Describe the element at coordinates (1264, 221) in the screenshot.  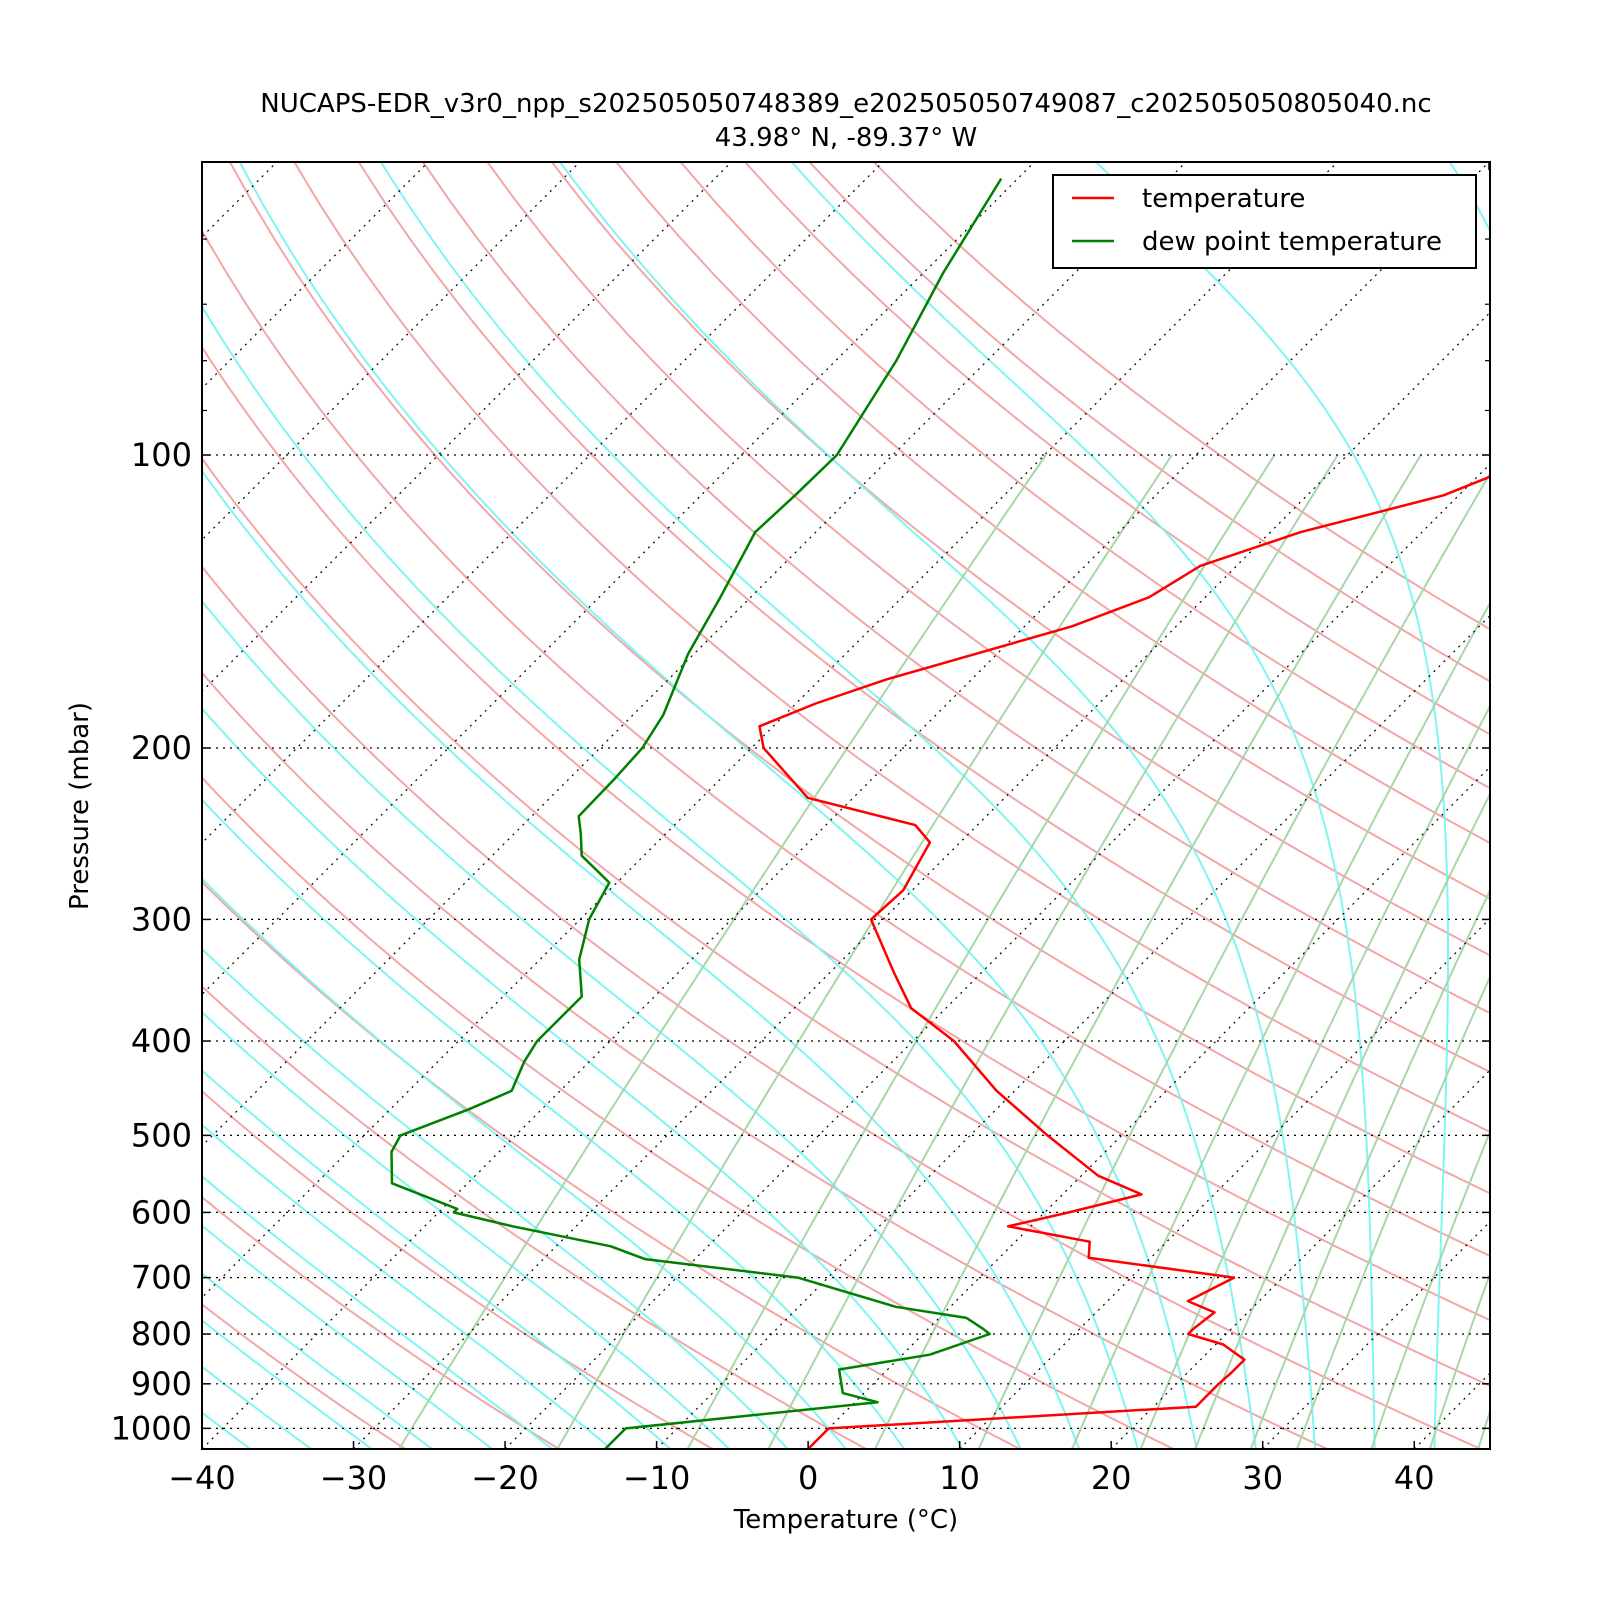
I see `legend-box` at that location.